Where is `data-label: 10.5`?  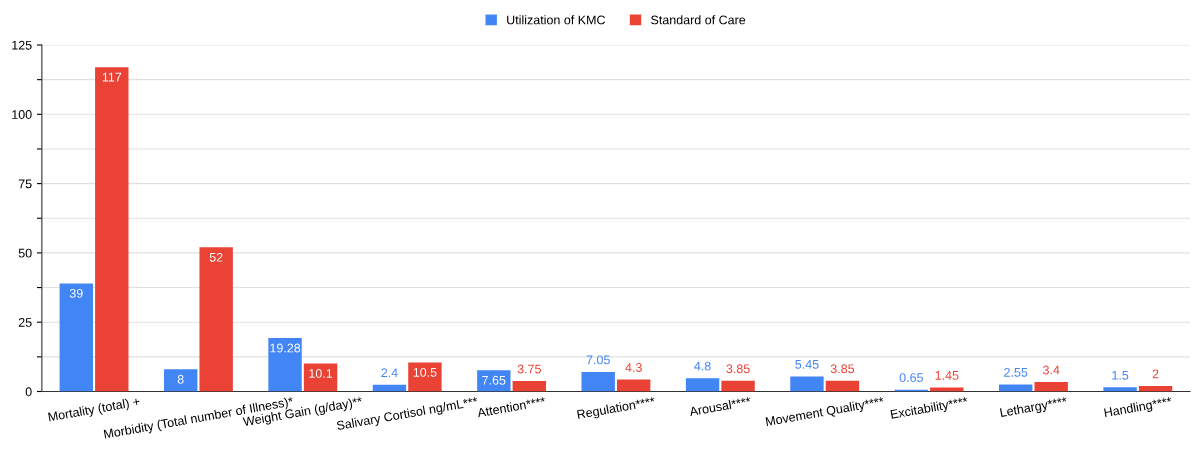
data-label: 10.5 is located at coordinates (425, 372).